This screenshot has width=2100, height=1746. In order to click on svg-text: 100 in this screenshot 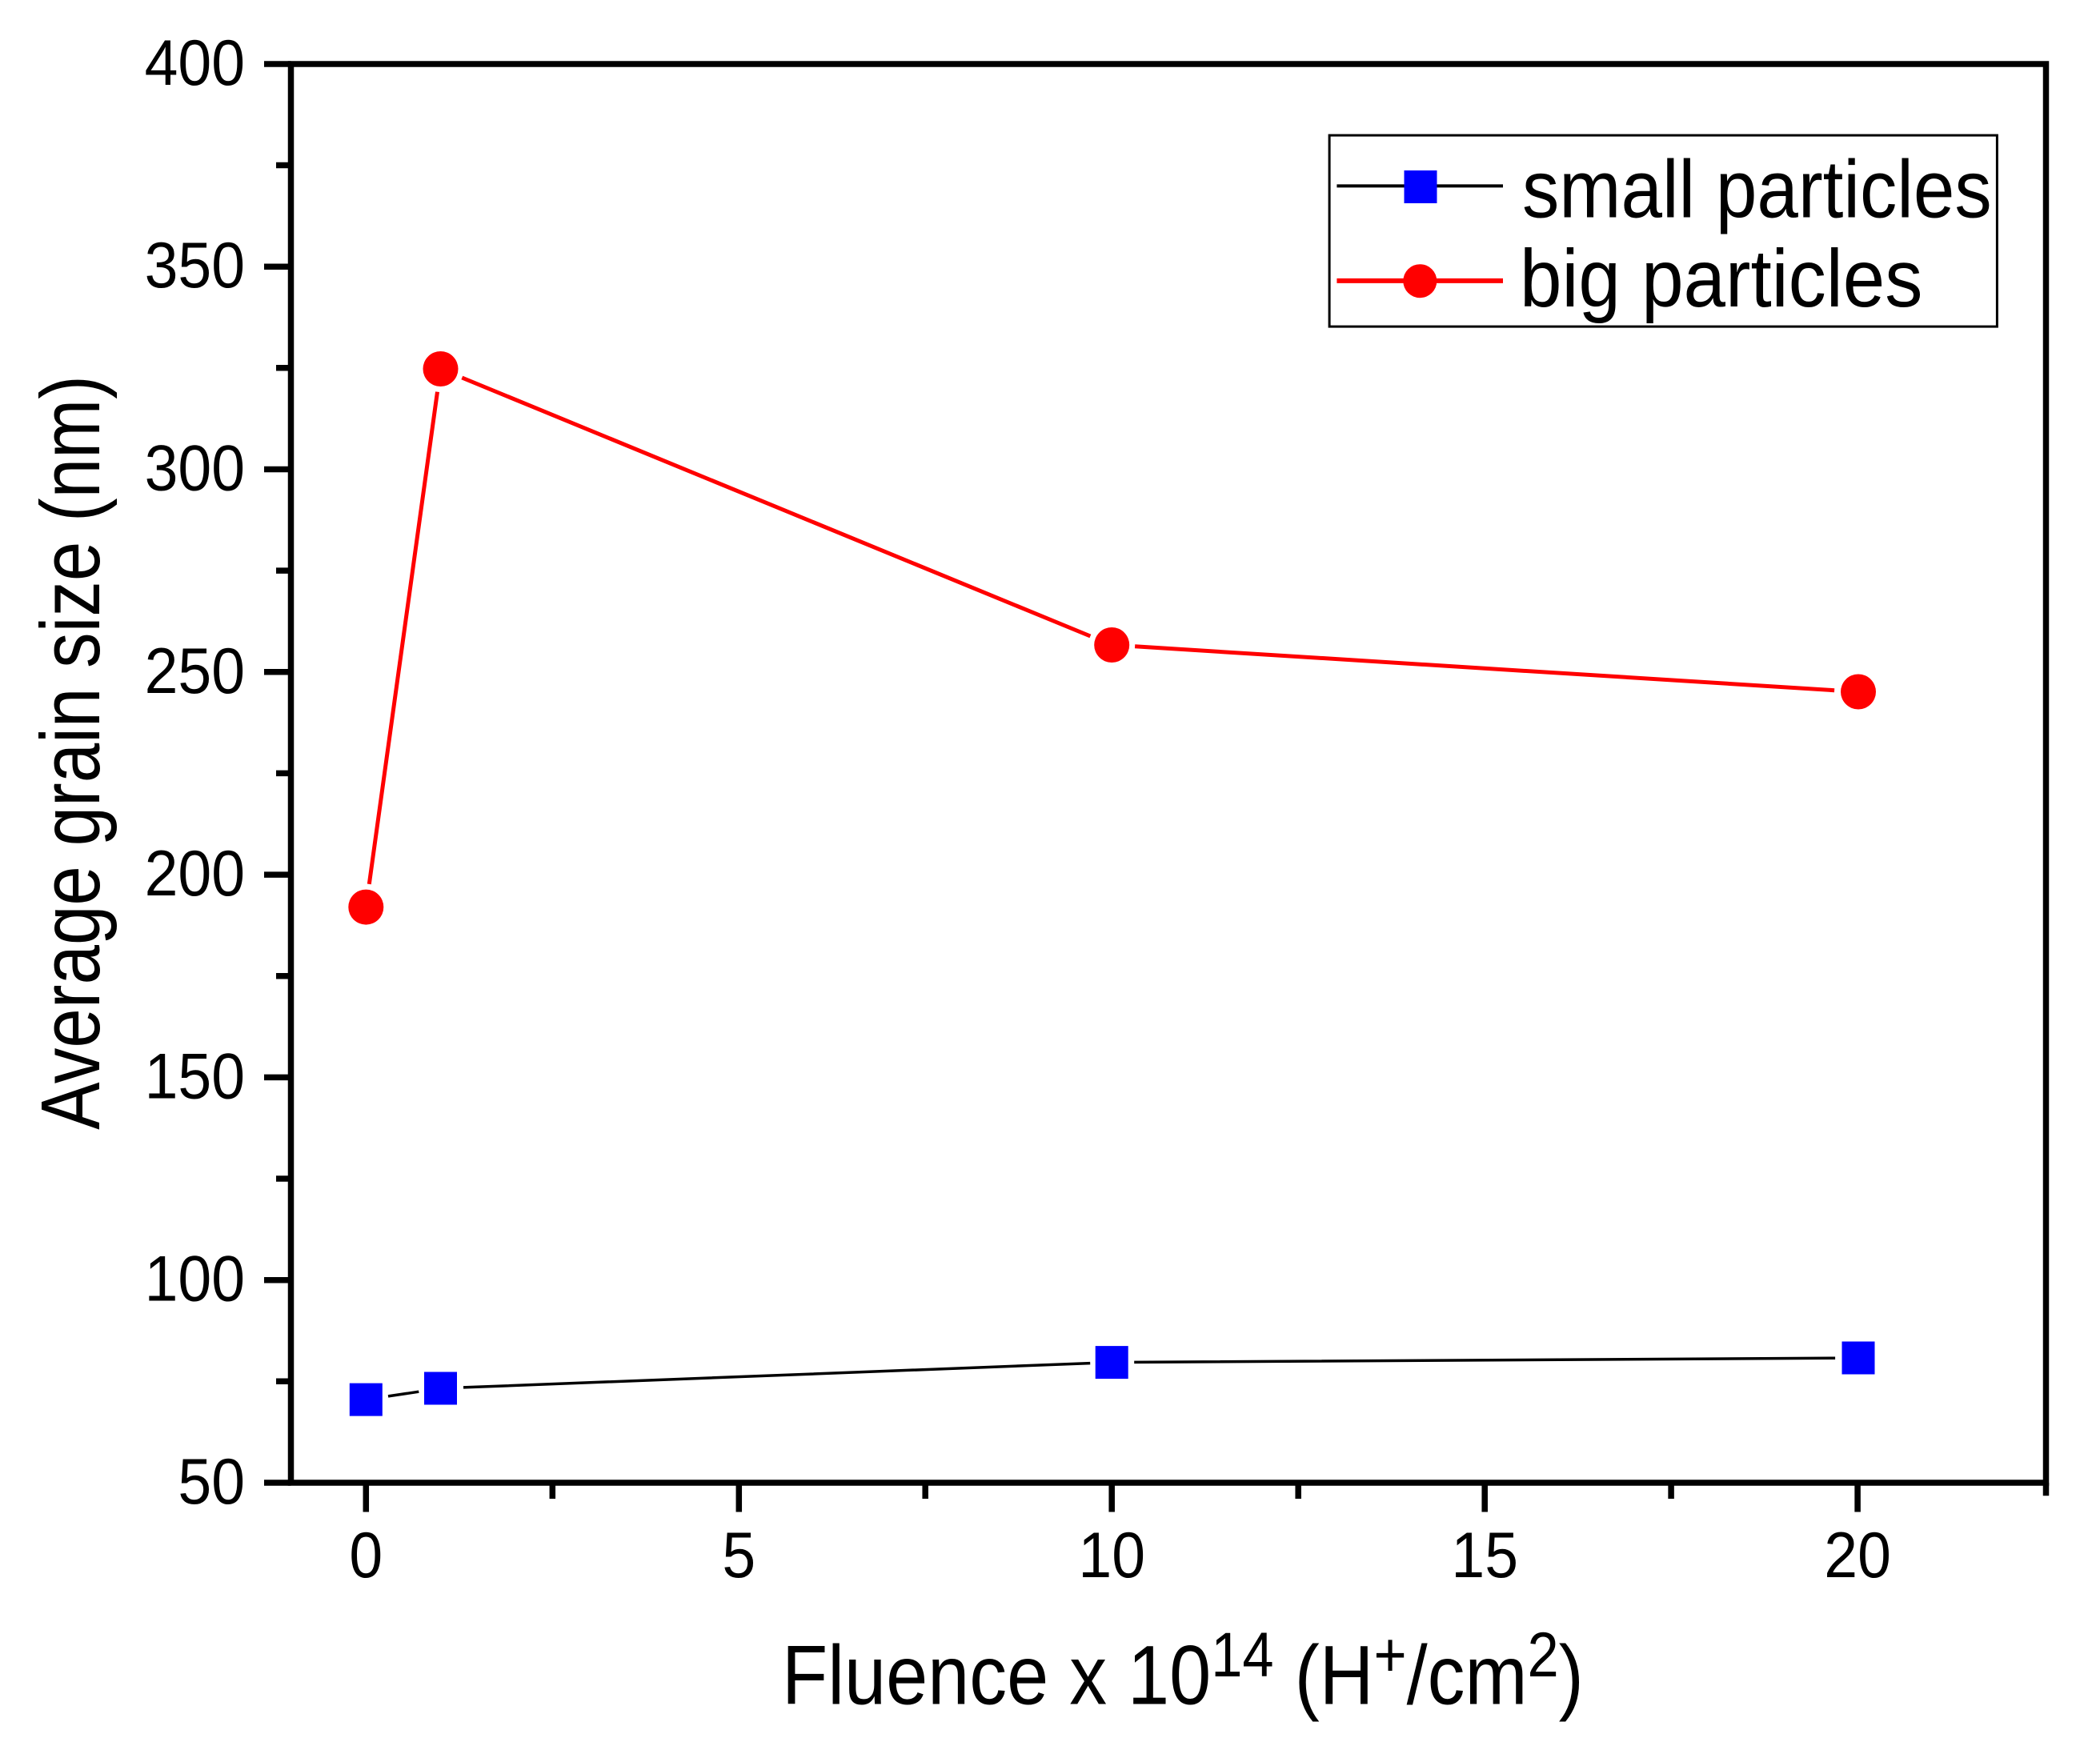, I will do `click(195, 1278)`.